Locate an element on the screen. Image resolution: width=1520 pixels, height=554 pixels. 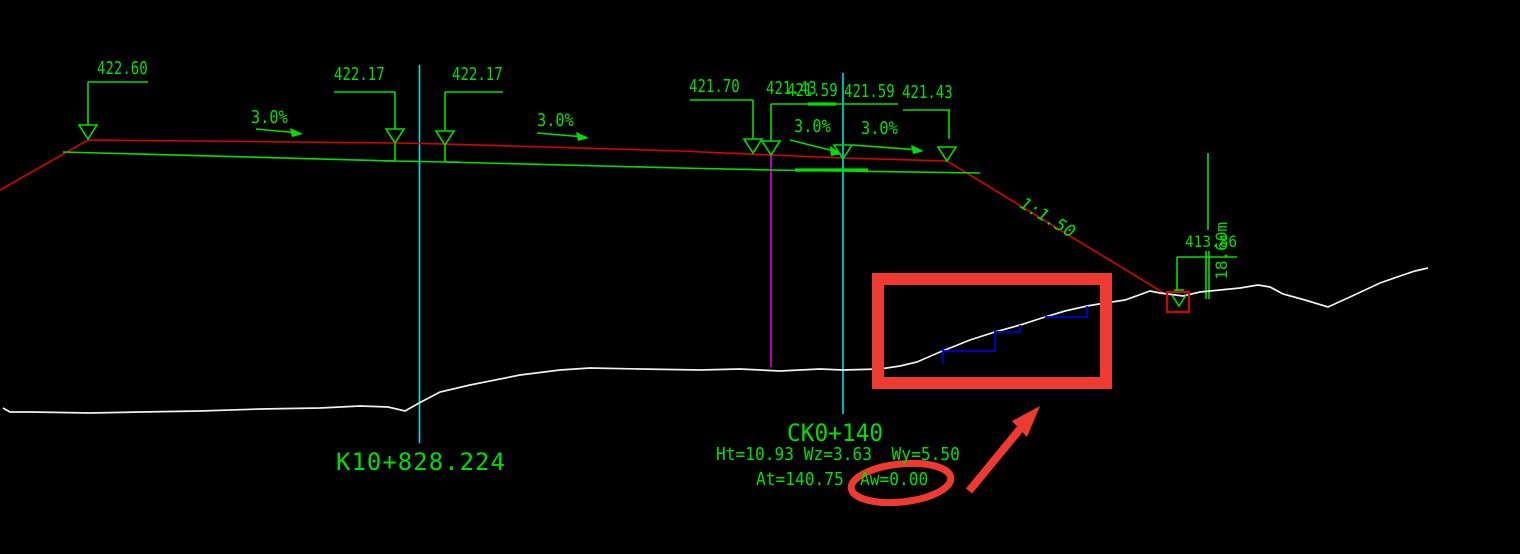
section-param-aw-circled: Aw=0.00 is located at coordinates (894, 479).